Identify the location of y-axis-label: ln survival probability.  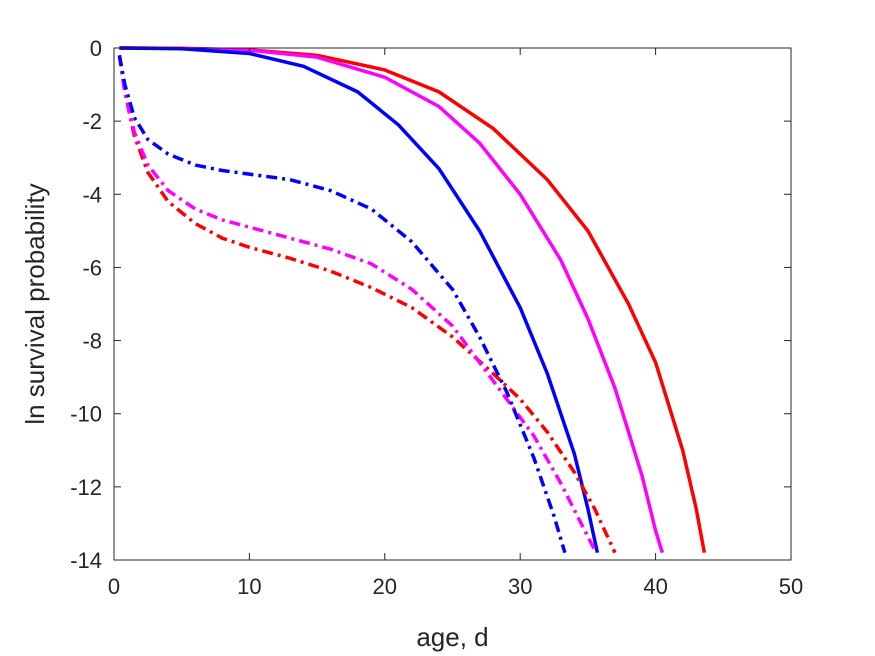
(35, 303).